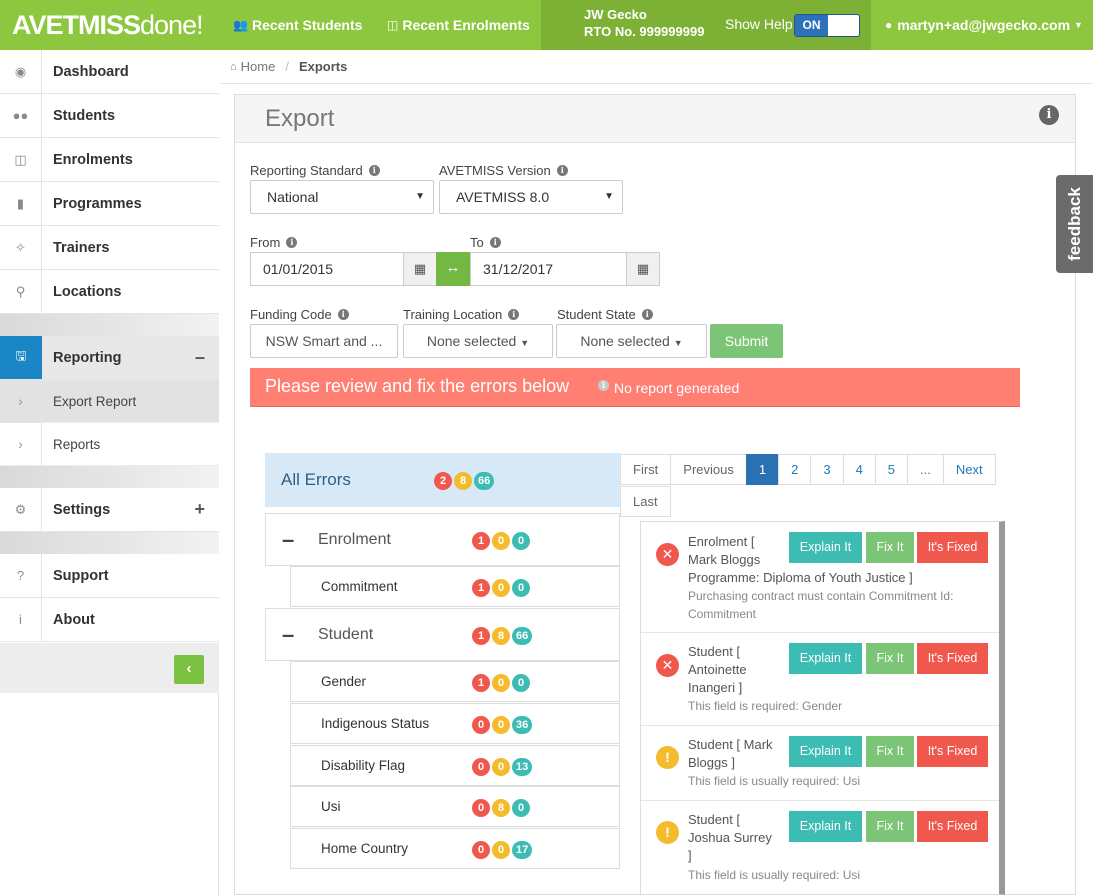 Image resolution: width=1093 pixels, height=895 pixels. Describe the element at coordinates (21, 444) in the screenshot. I see `chevron-right-icon: ›` at that location.